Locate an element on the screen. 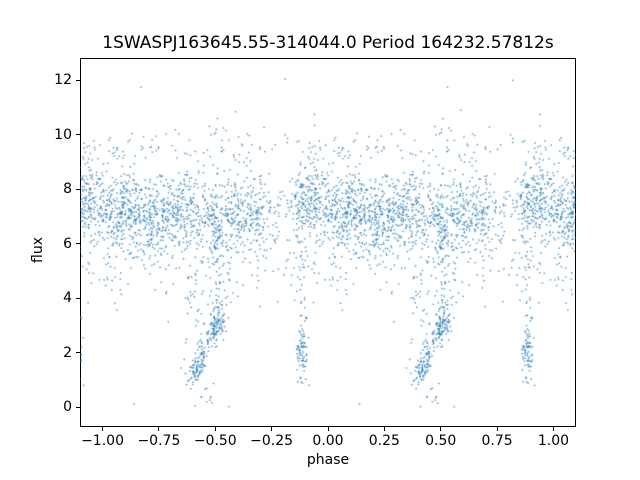 The width and height of the screenshot is (640, 480). x-tick-label: −1.00 is located at coordinates (102, 441).